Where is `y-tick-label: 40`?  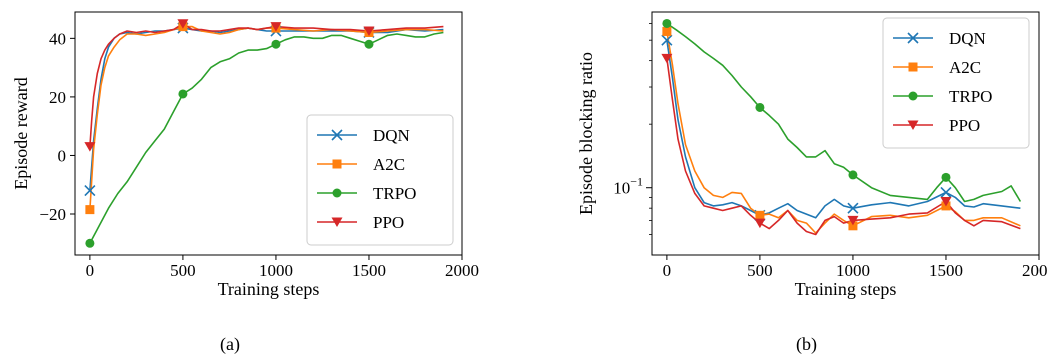 y-tick-label: 40 is located at coordinates (57, 38).